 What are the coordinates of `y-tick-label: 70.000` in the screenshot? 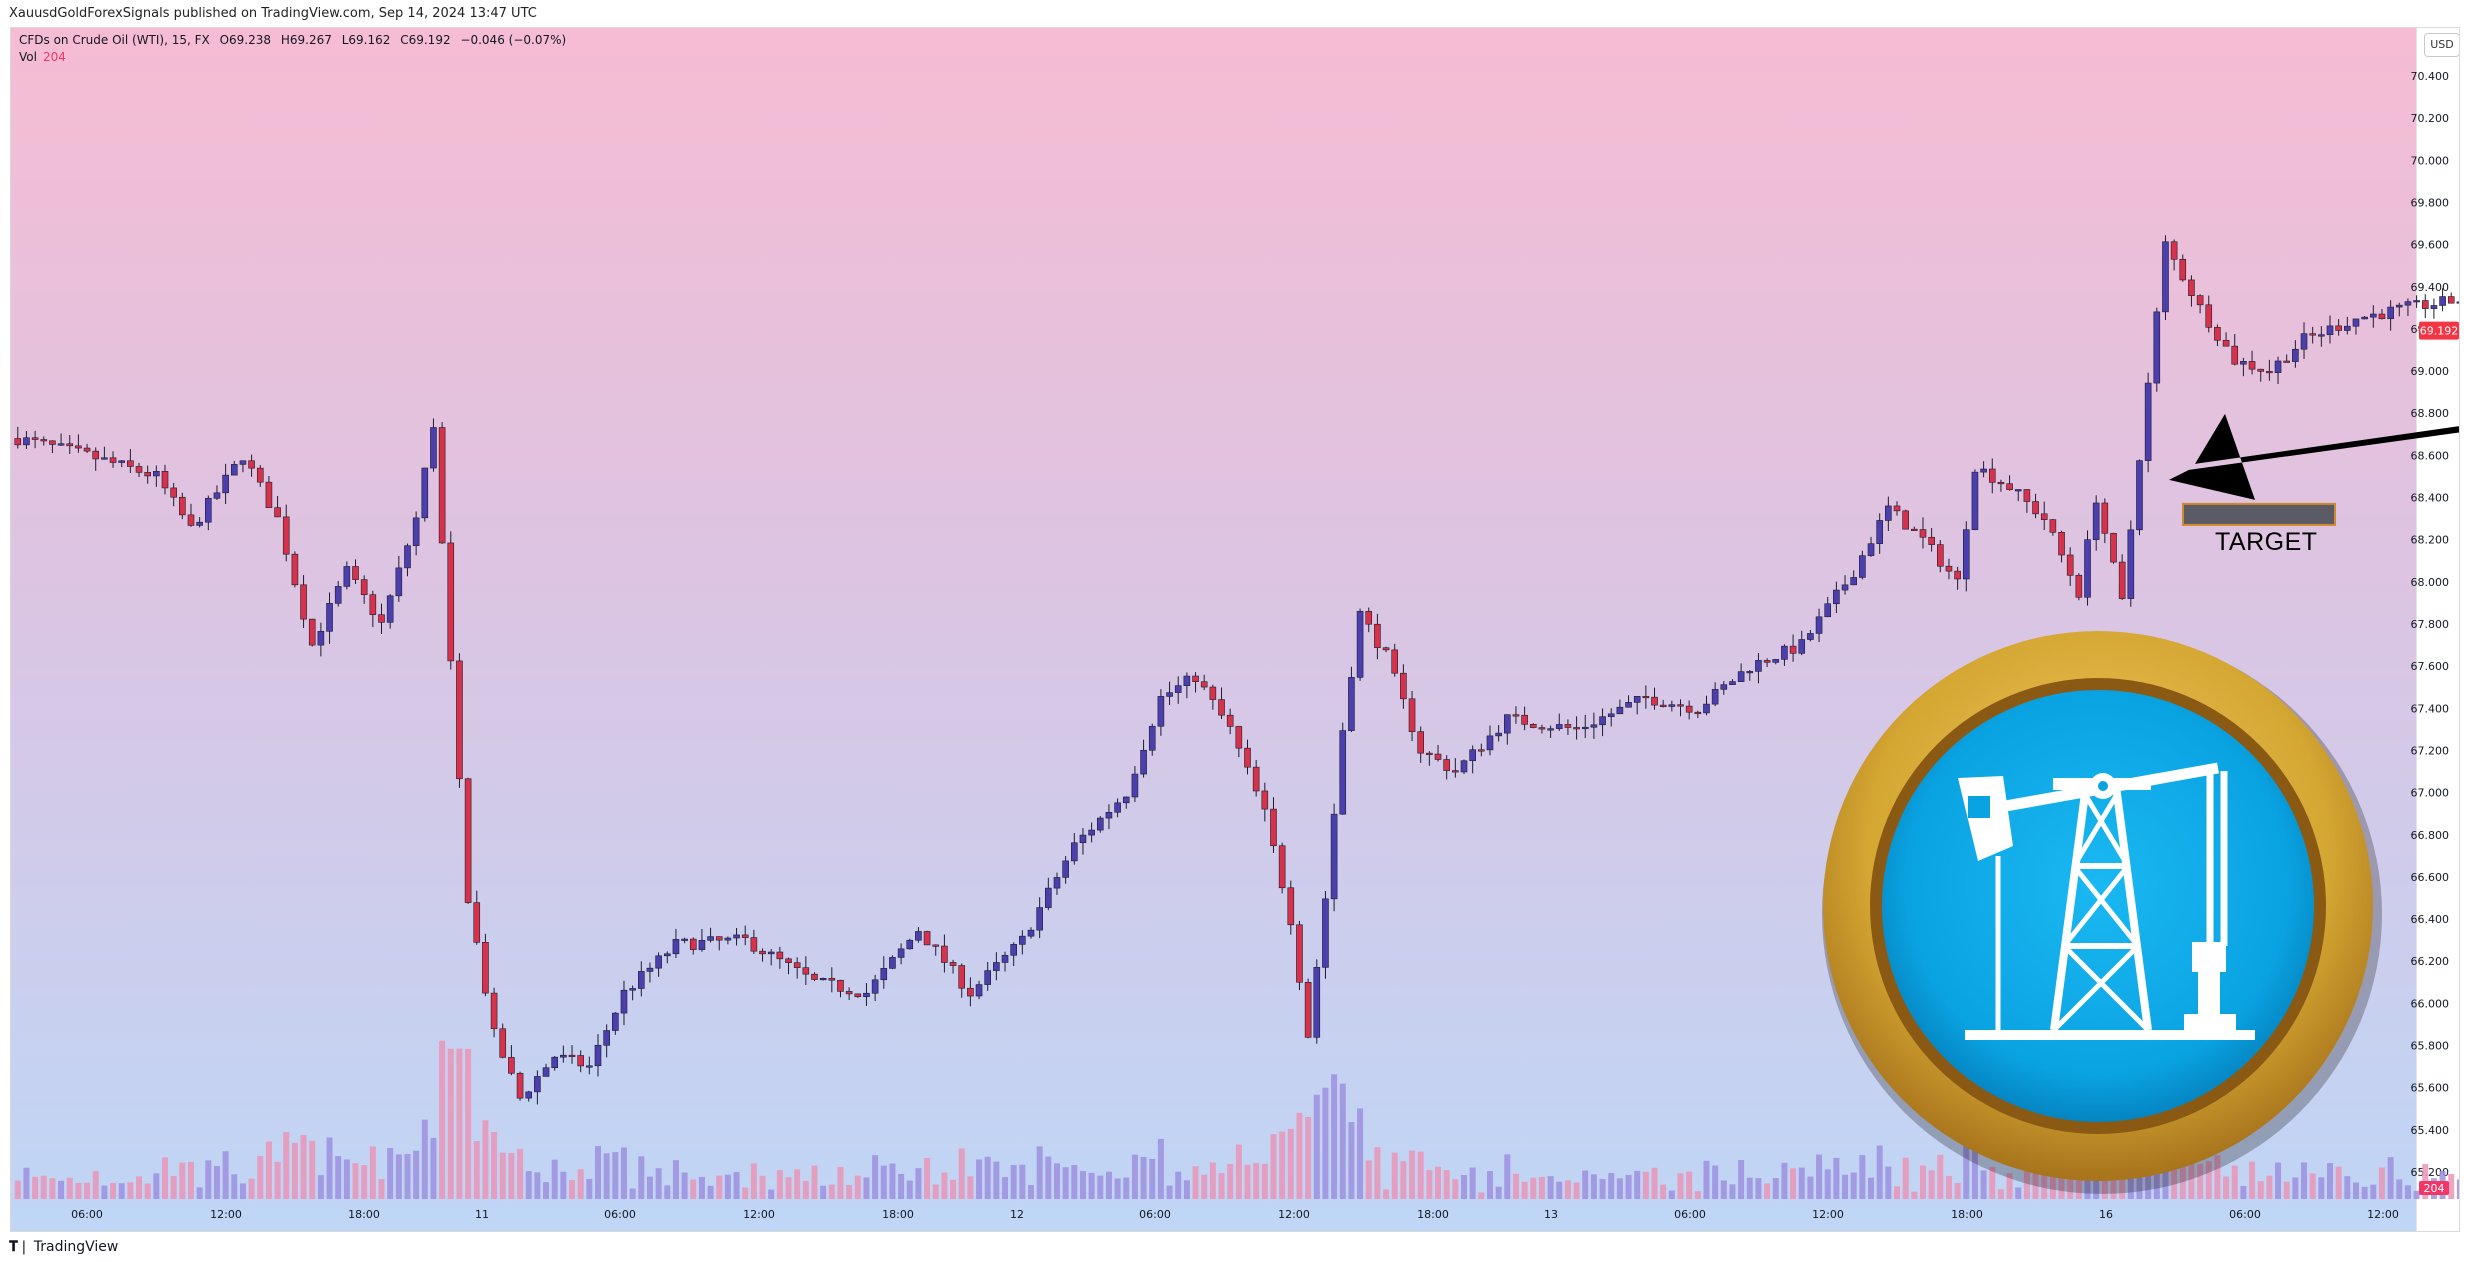 It's located at (2430, 160).